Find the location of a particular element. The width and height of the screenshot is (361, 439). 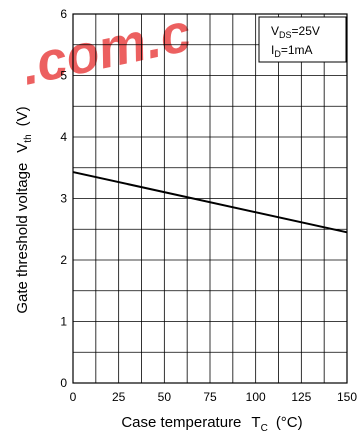

x-tick-label: 25 is located at coordinates (119, 397).